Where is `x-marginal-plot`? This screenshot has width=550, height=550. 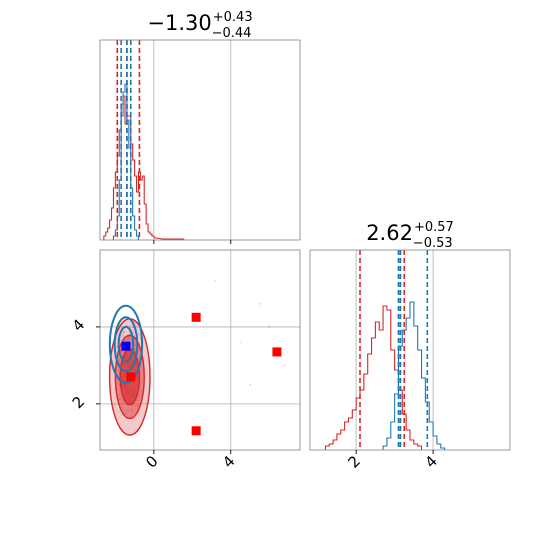 x-marginal-plot is located at coordinates (144, 140).